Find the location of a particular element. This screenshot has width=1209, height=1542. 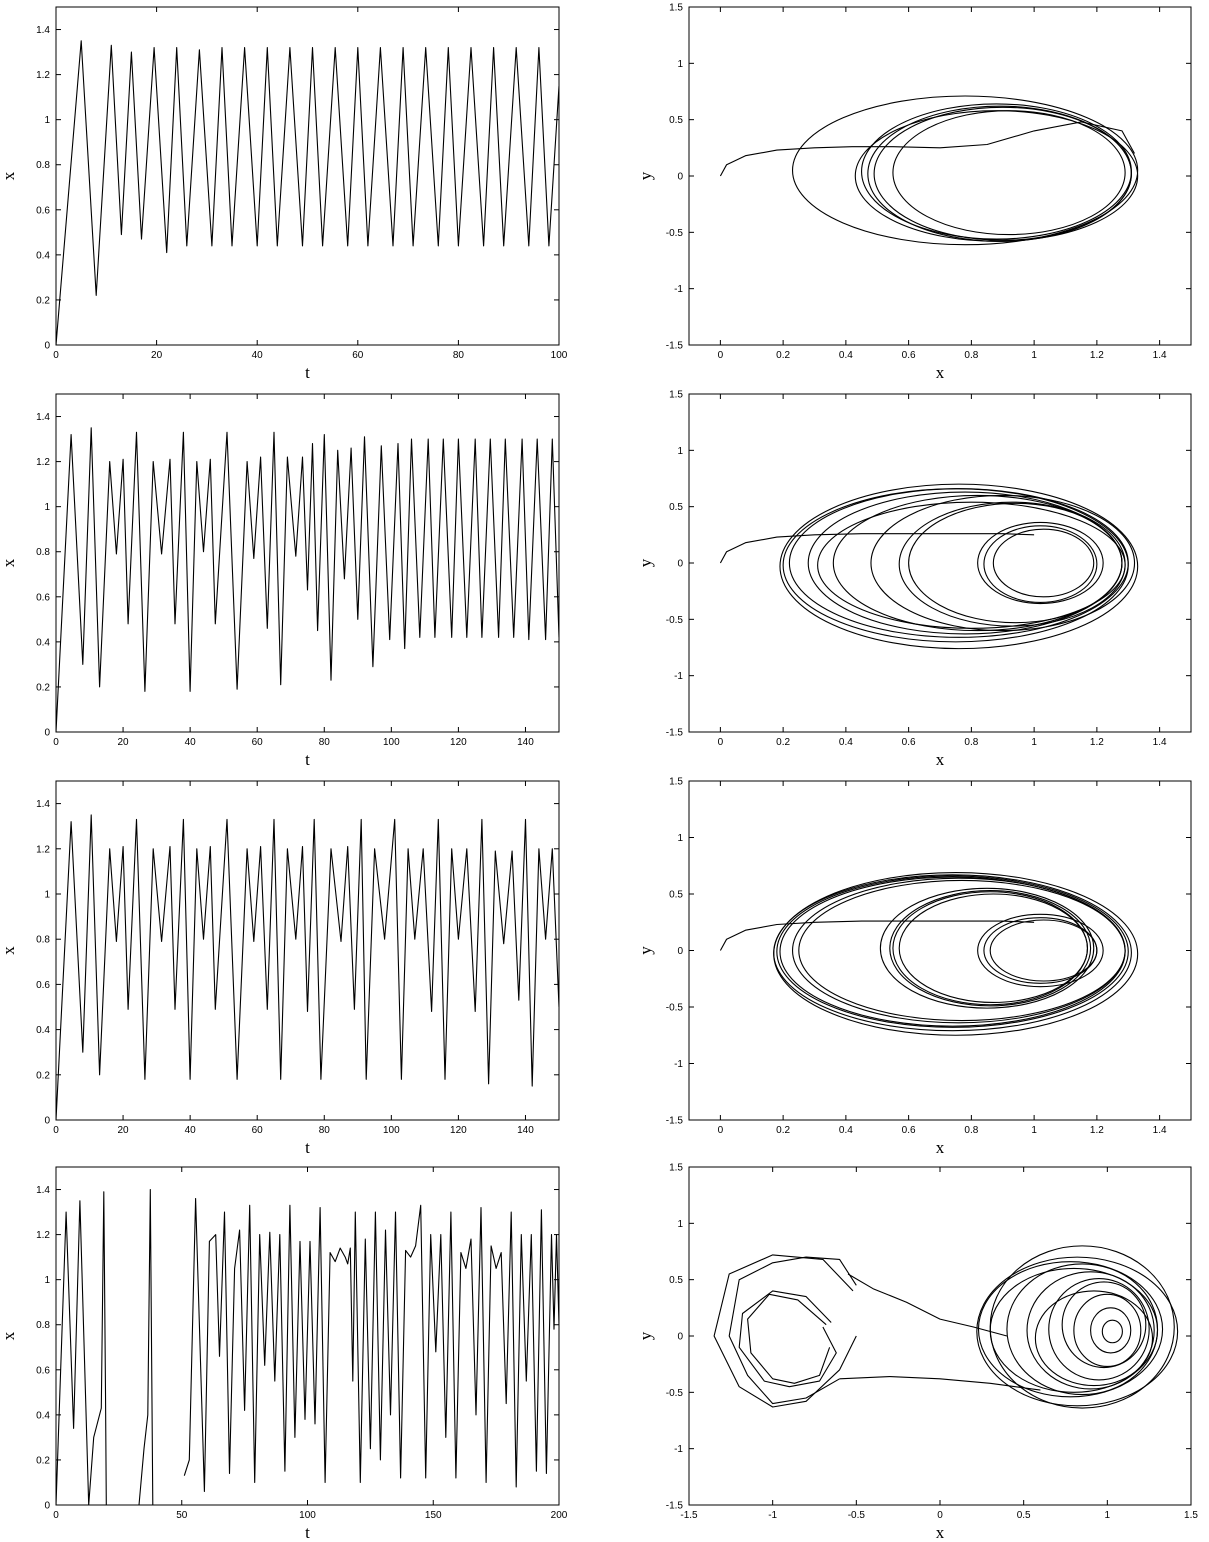

x-tick-label: 140 is located at coordinates (525, 1130).